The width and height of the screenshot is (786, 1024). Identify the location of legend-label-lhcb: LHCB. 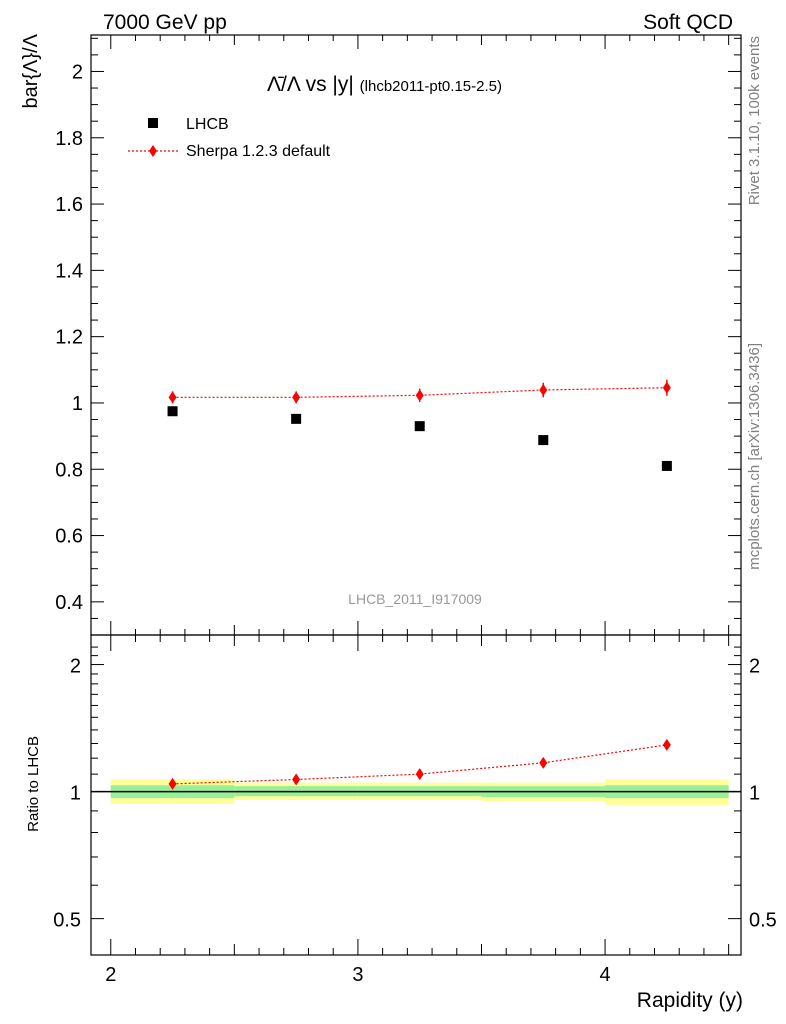
(207, 124).